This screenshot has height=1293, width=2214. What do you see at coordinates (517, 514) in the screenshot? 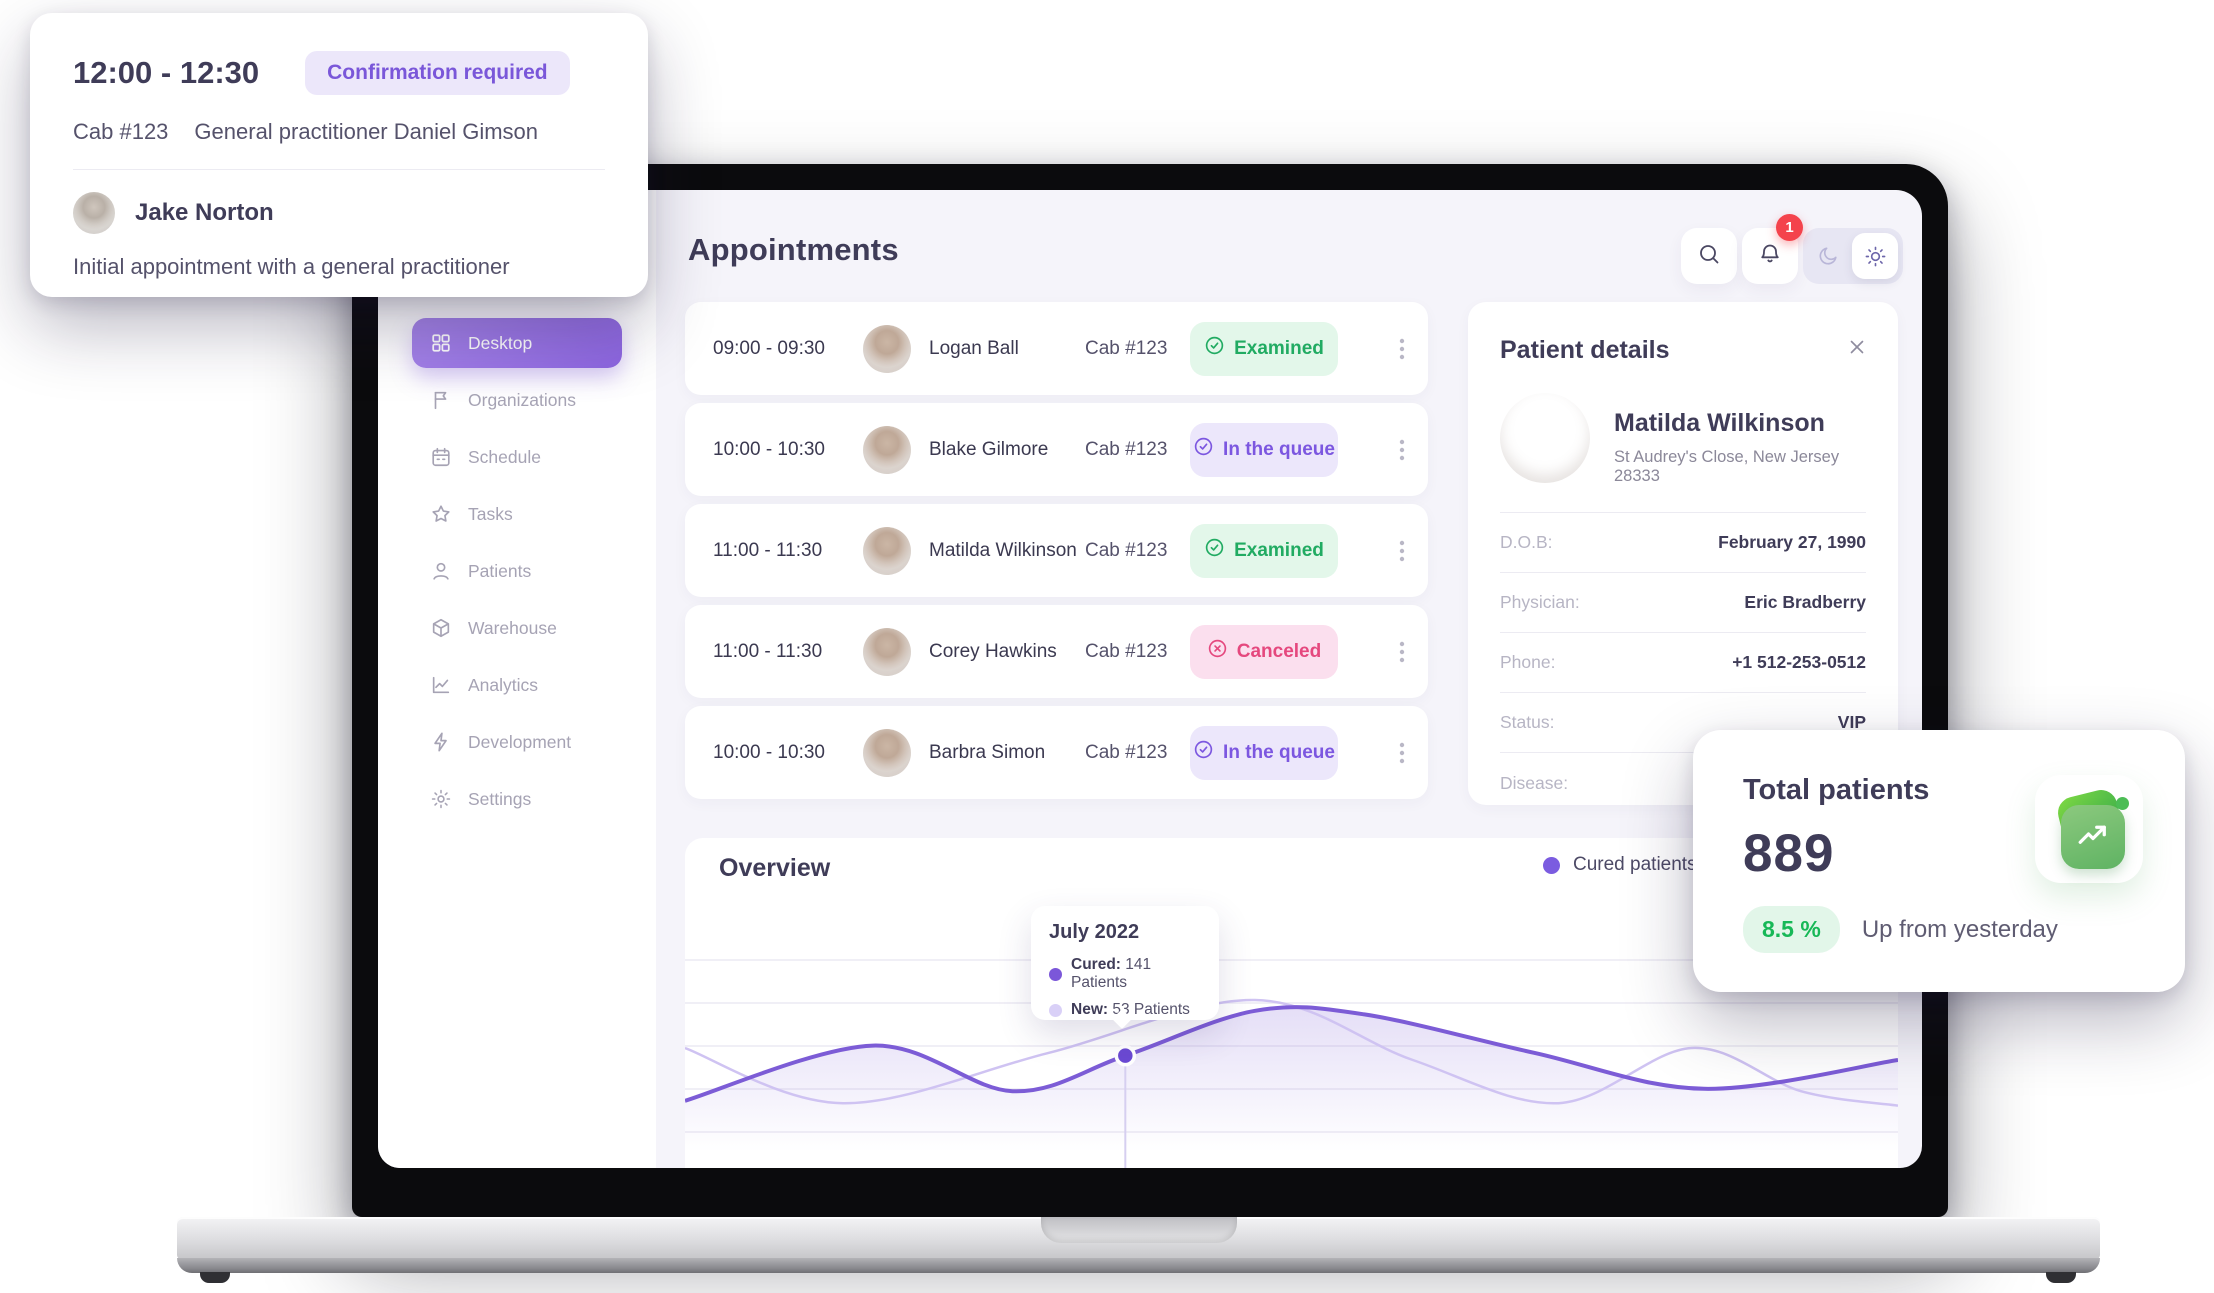
I see `sidebar-item-tasks: Tasks` at bounding box center [517, 514].